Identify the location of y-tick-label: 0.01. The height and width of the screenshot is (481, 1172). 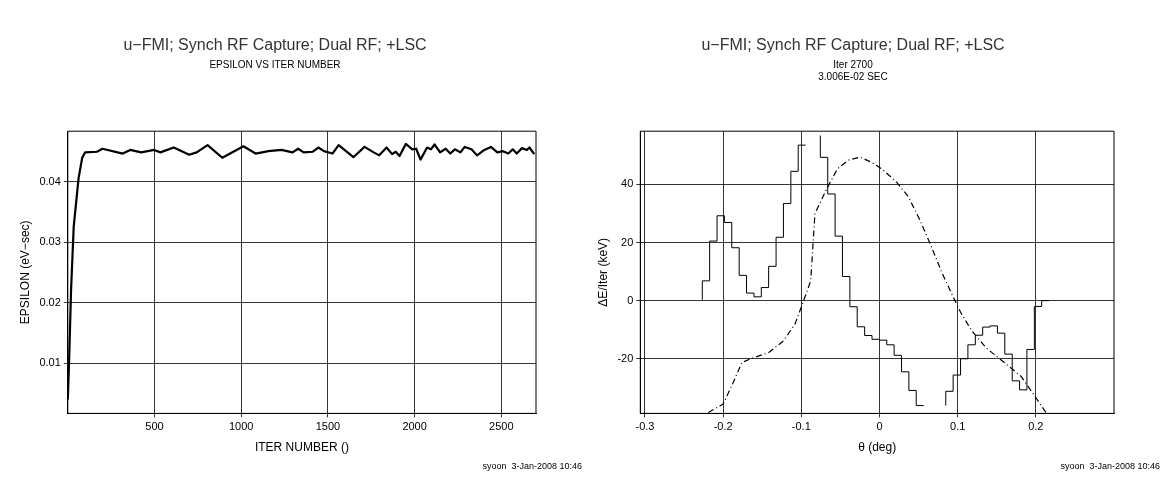
(50, 362).